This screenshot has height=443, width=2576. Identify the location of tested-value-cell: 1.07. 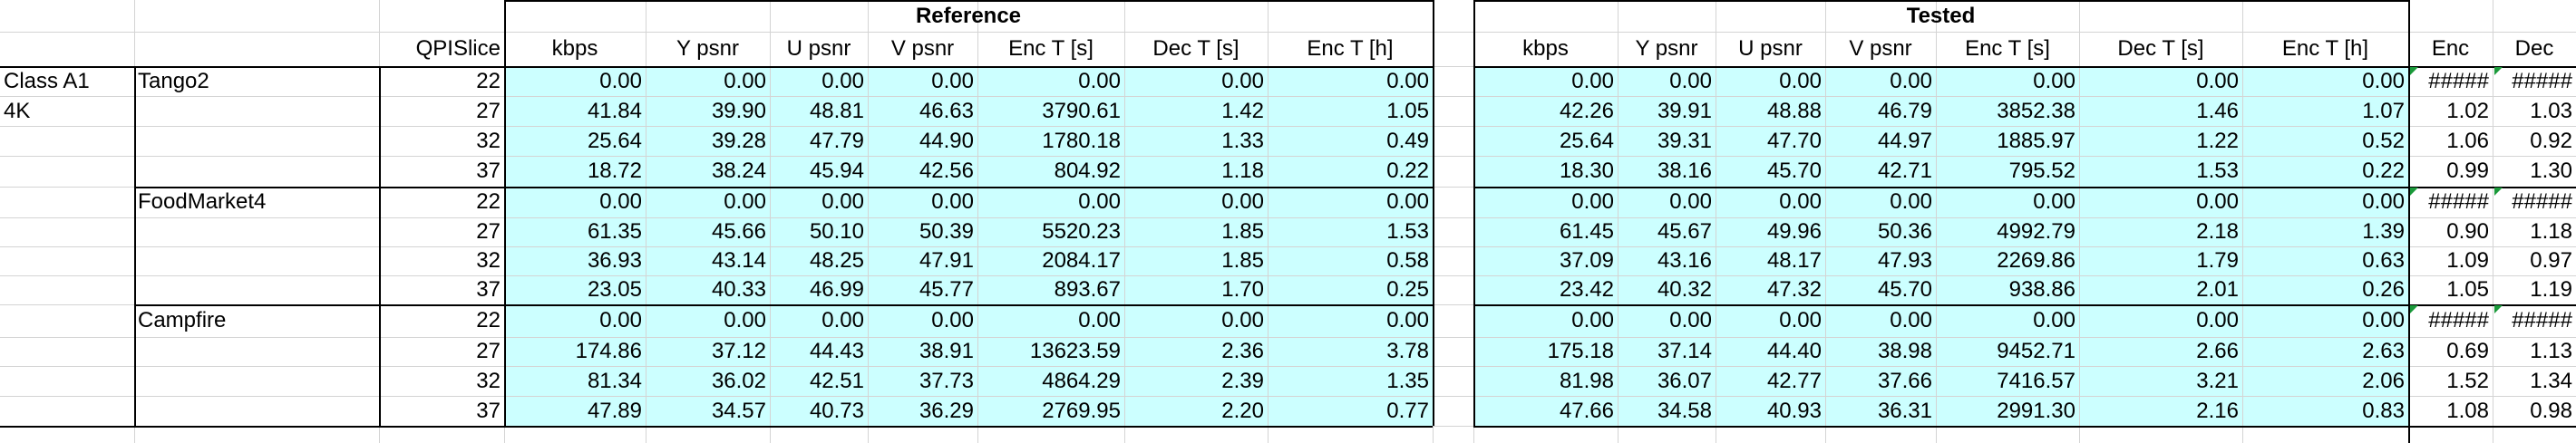
(2383, 111).